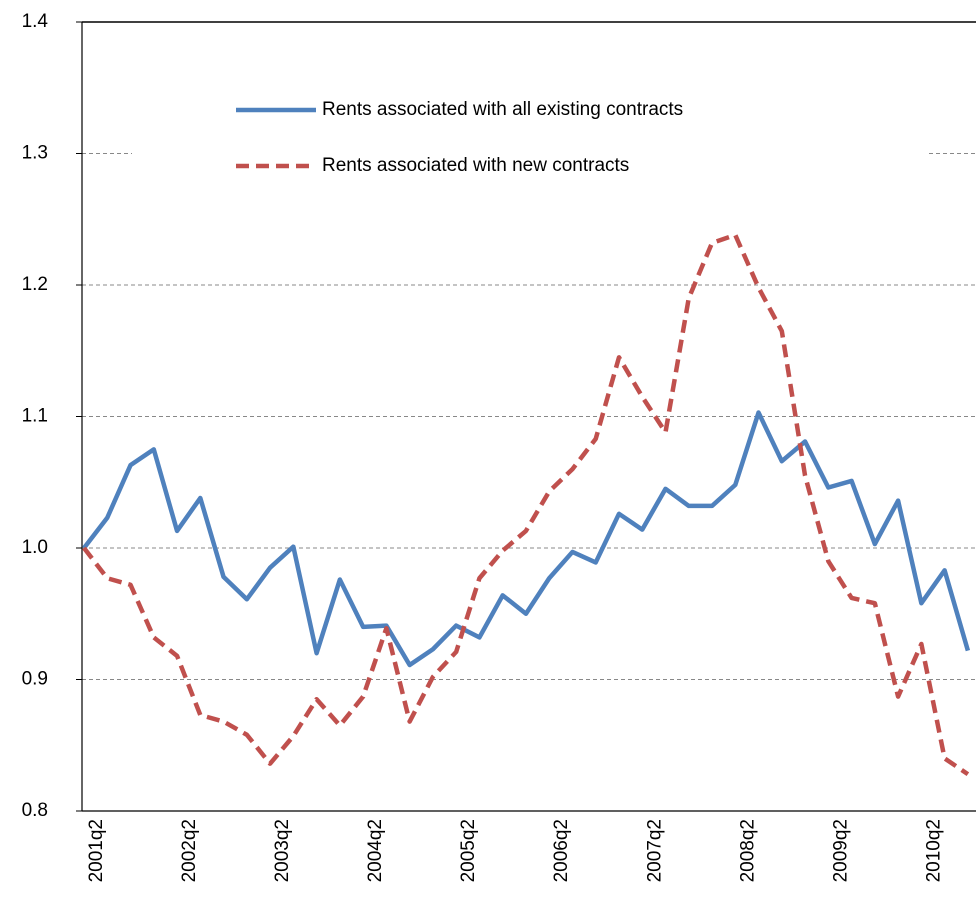 The image size is (976, 924). What do you see at coordinates (654, 850) in the screenshot?
I see `x-tick-label: 2007q2` at bounding box center [654, 850].